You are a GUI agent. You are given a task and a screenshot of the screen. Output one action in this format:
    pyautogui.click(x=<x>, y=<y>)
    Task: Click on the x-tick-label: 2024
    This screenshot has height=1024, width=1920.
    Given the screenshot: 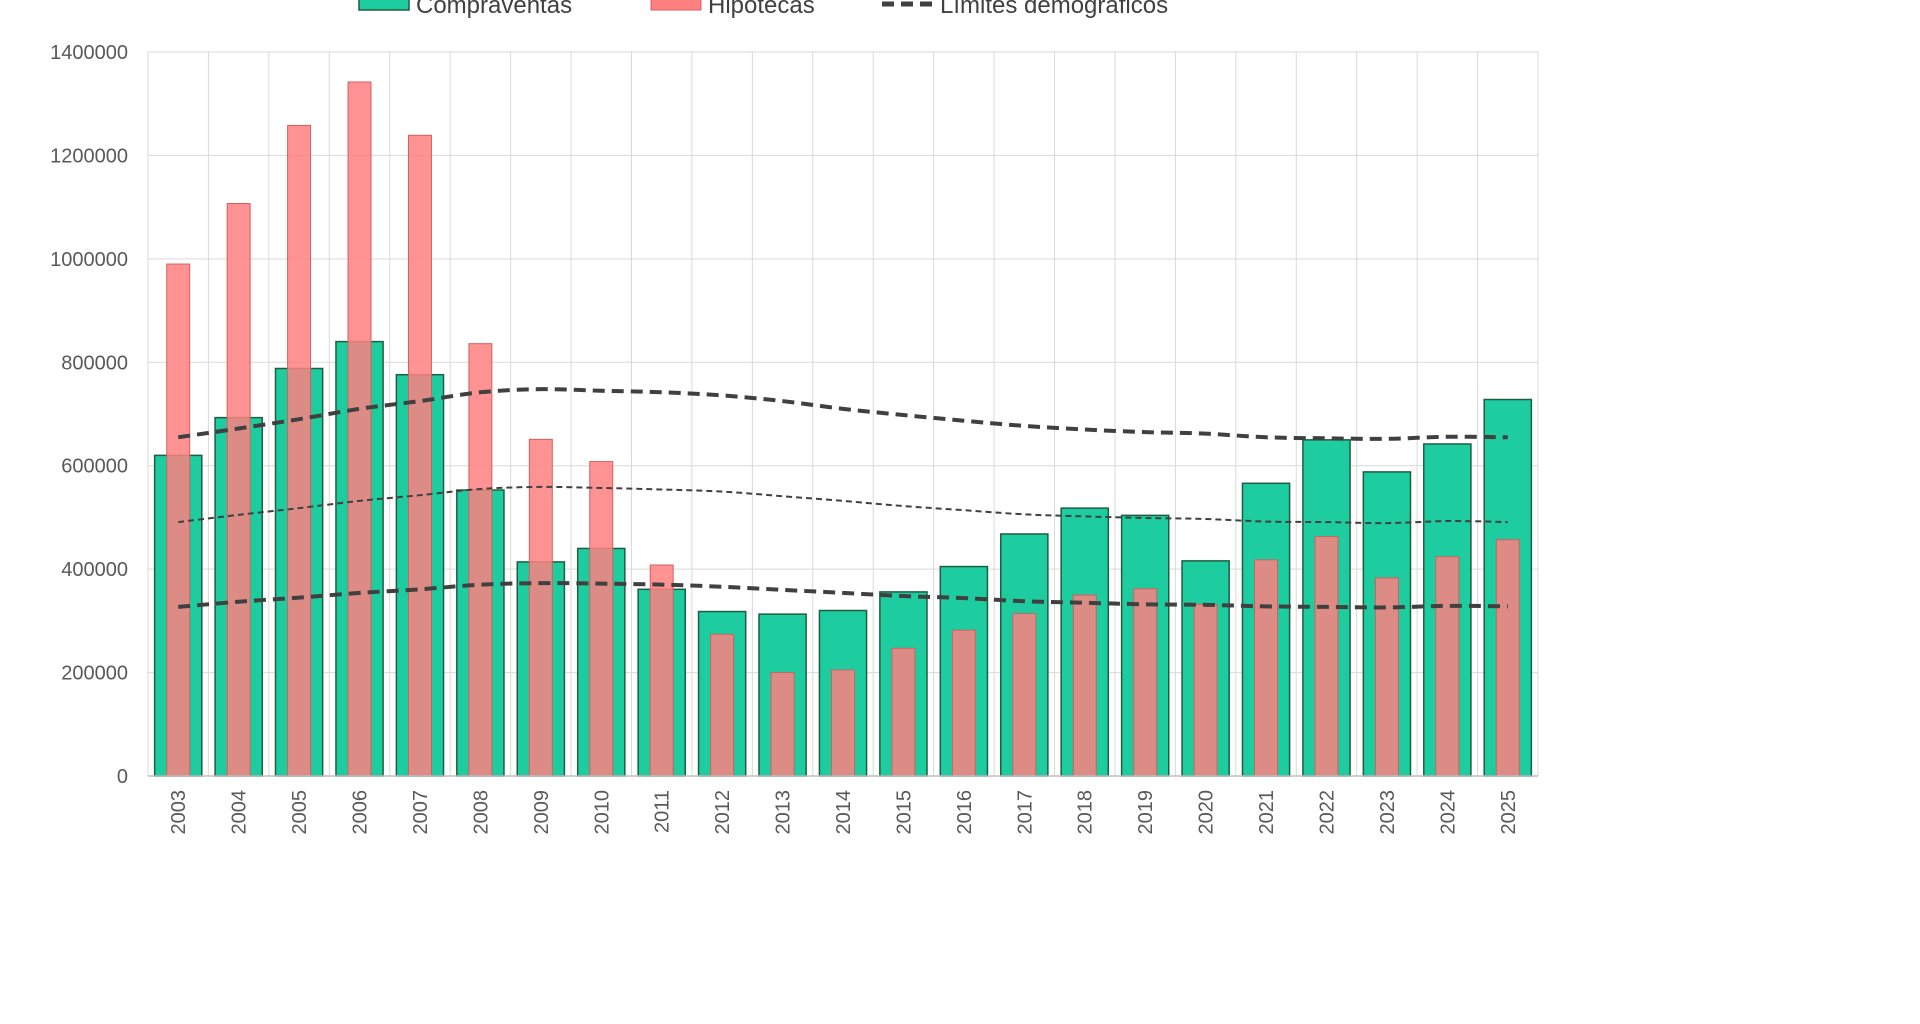 What is the action you would take?
    pyautogui.click(x=1448, y=812)
    